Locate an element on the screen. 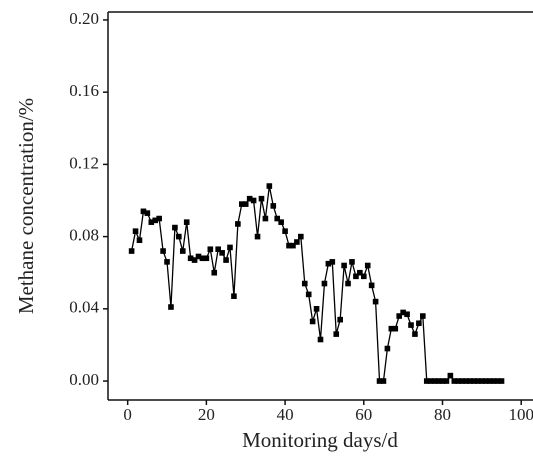  y-tick-label: 0.08 is located at coordinates (84, 235).